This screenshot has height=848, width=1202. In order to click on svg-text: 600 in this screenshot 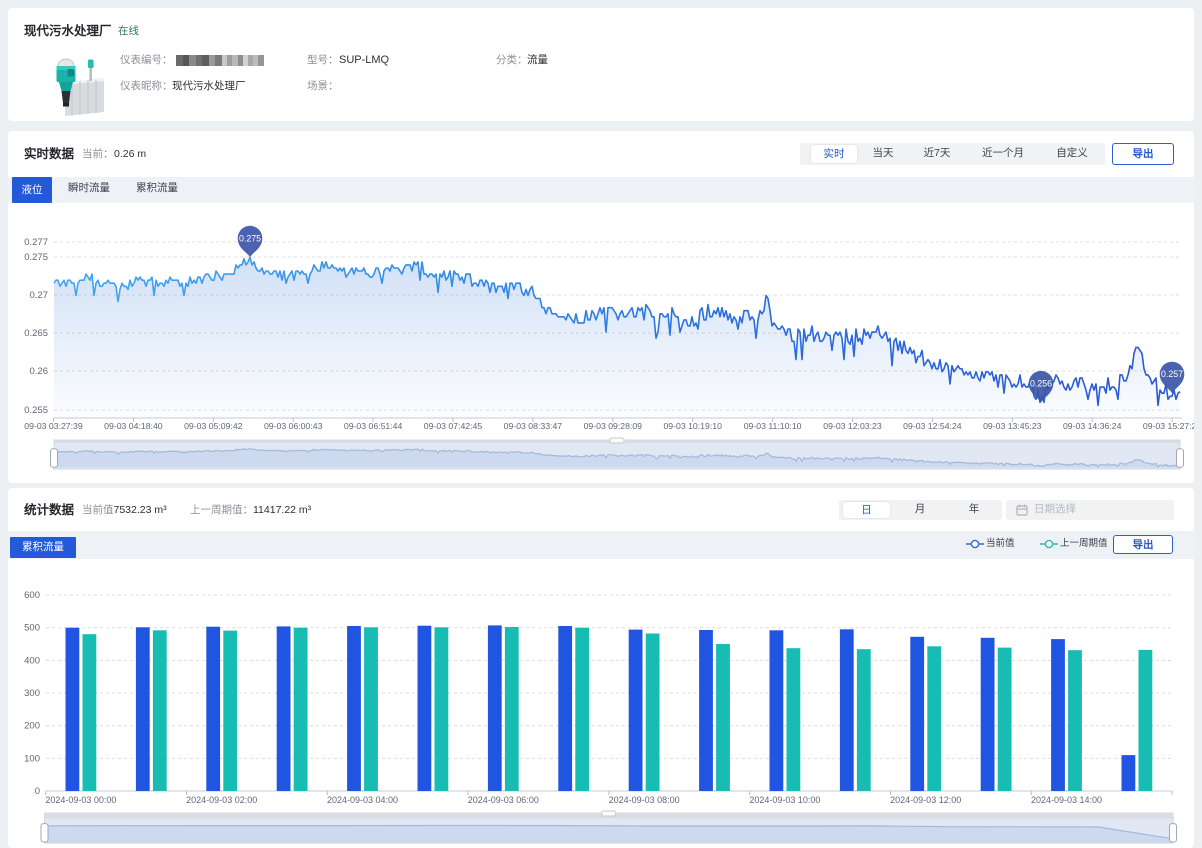, I will do `click(32, 595)`.